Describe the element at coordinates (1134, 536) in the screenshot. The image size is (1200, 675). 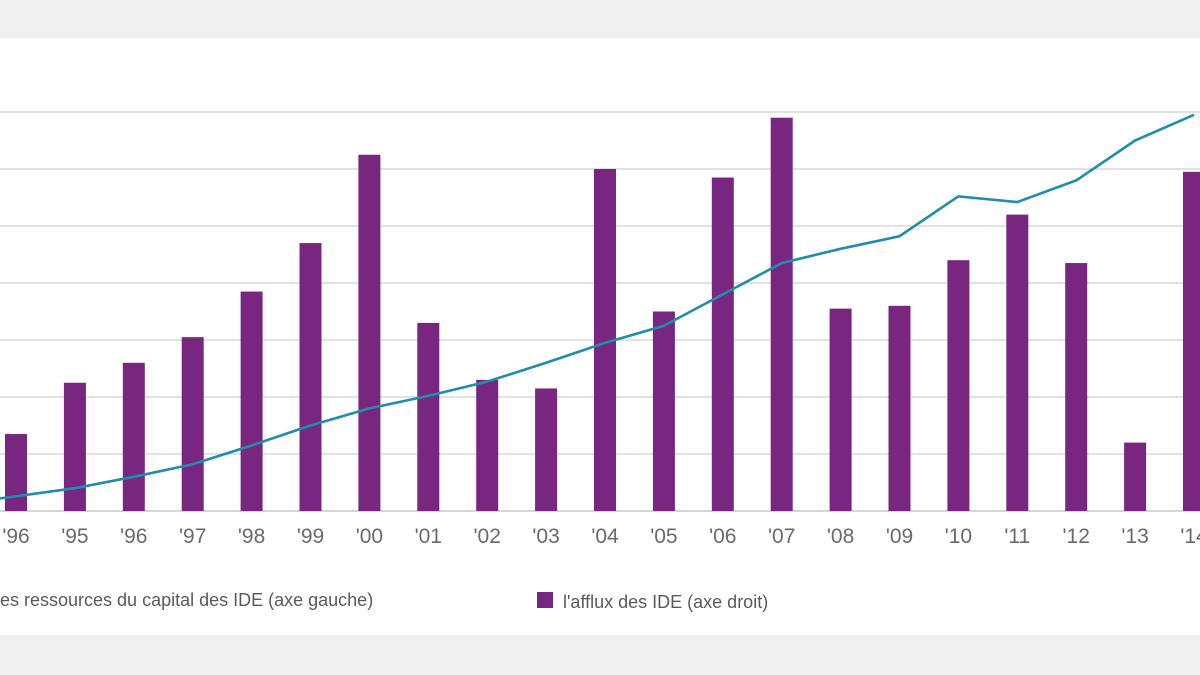
I see `x-tick-label: '13` at that location.